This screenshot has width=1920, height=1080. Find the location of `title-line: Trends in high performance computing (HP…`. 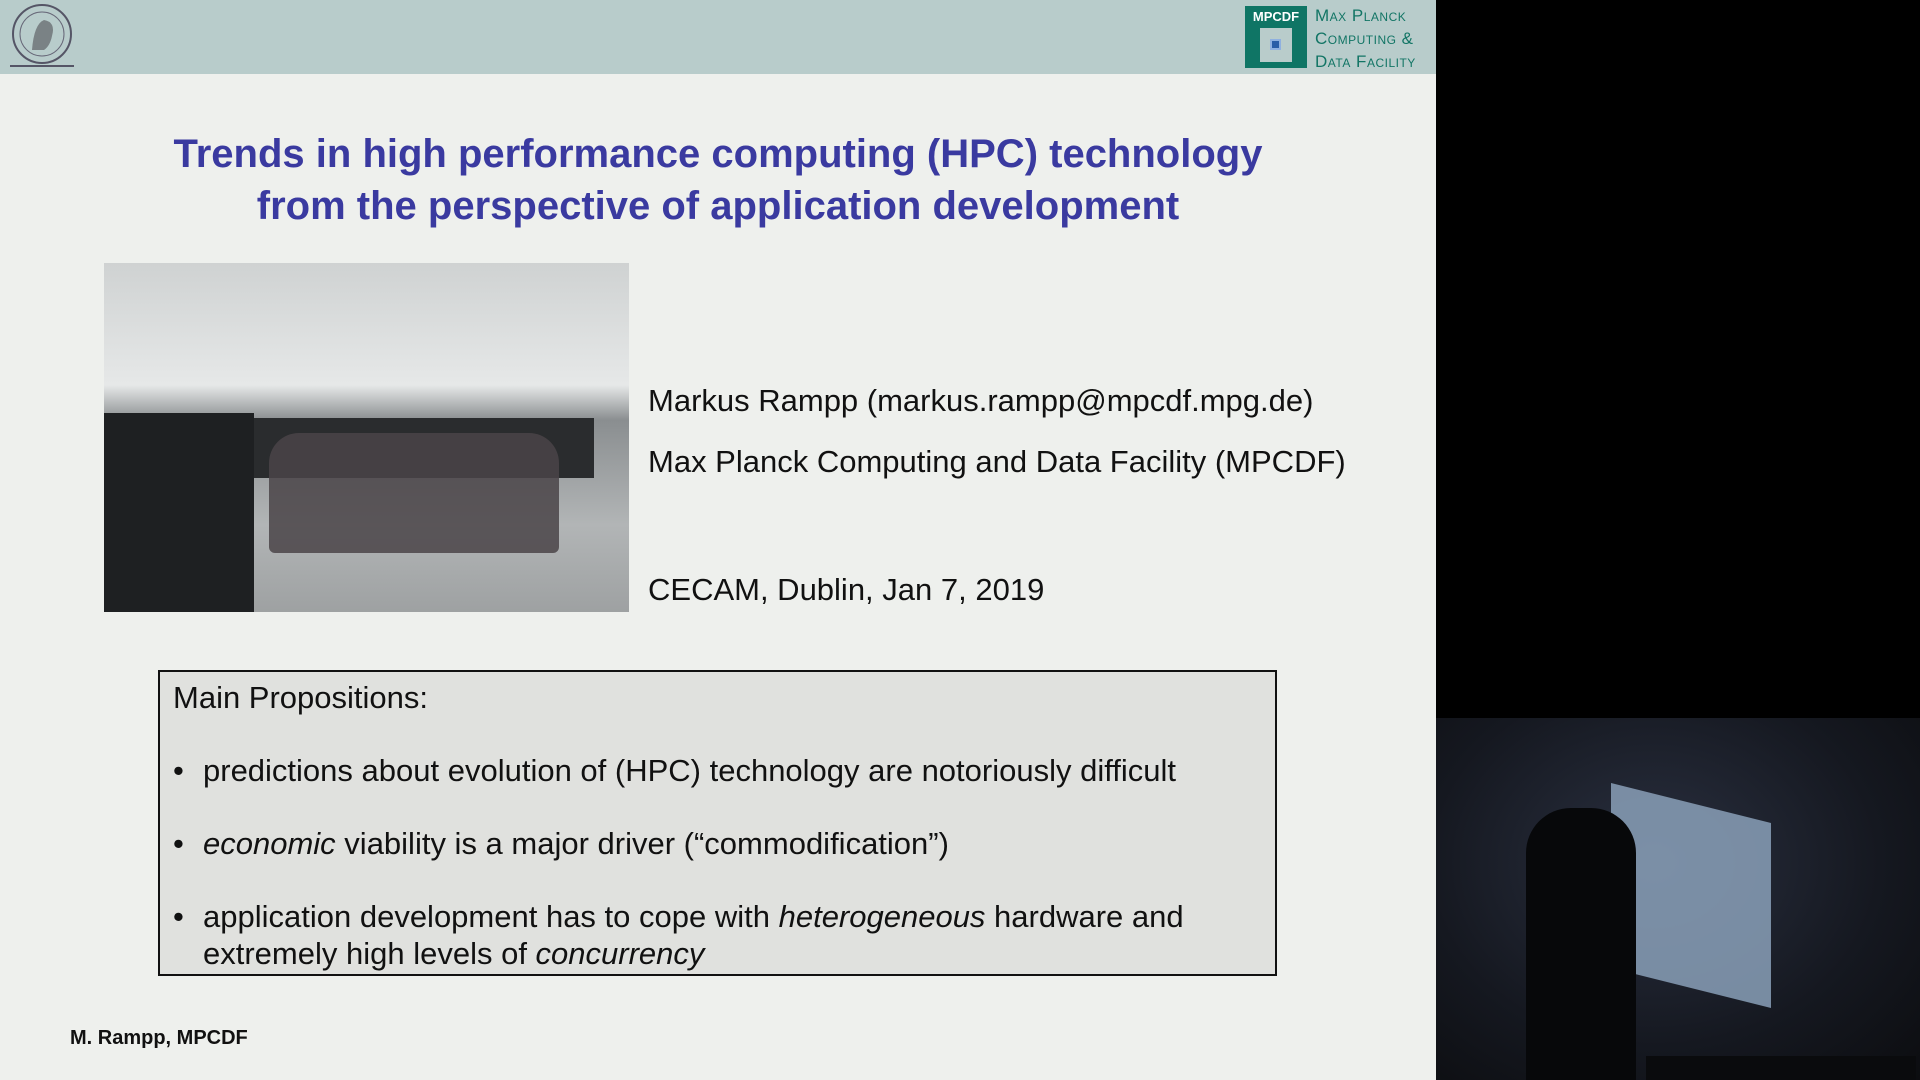

title-line: Trends in high performance computing (HP… is located at coordinates (718, 154).